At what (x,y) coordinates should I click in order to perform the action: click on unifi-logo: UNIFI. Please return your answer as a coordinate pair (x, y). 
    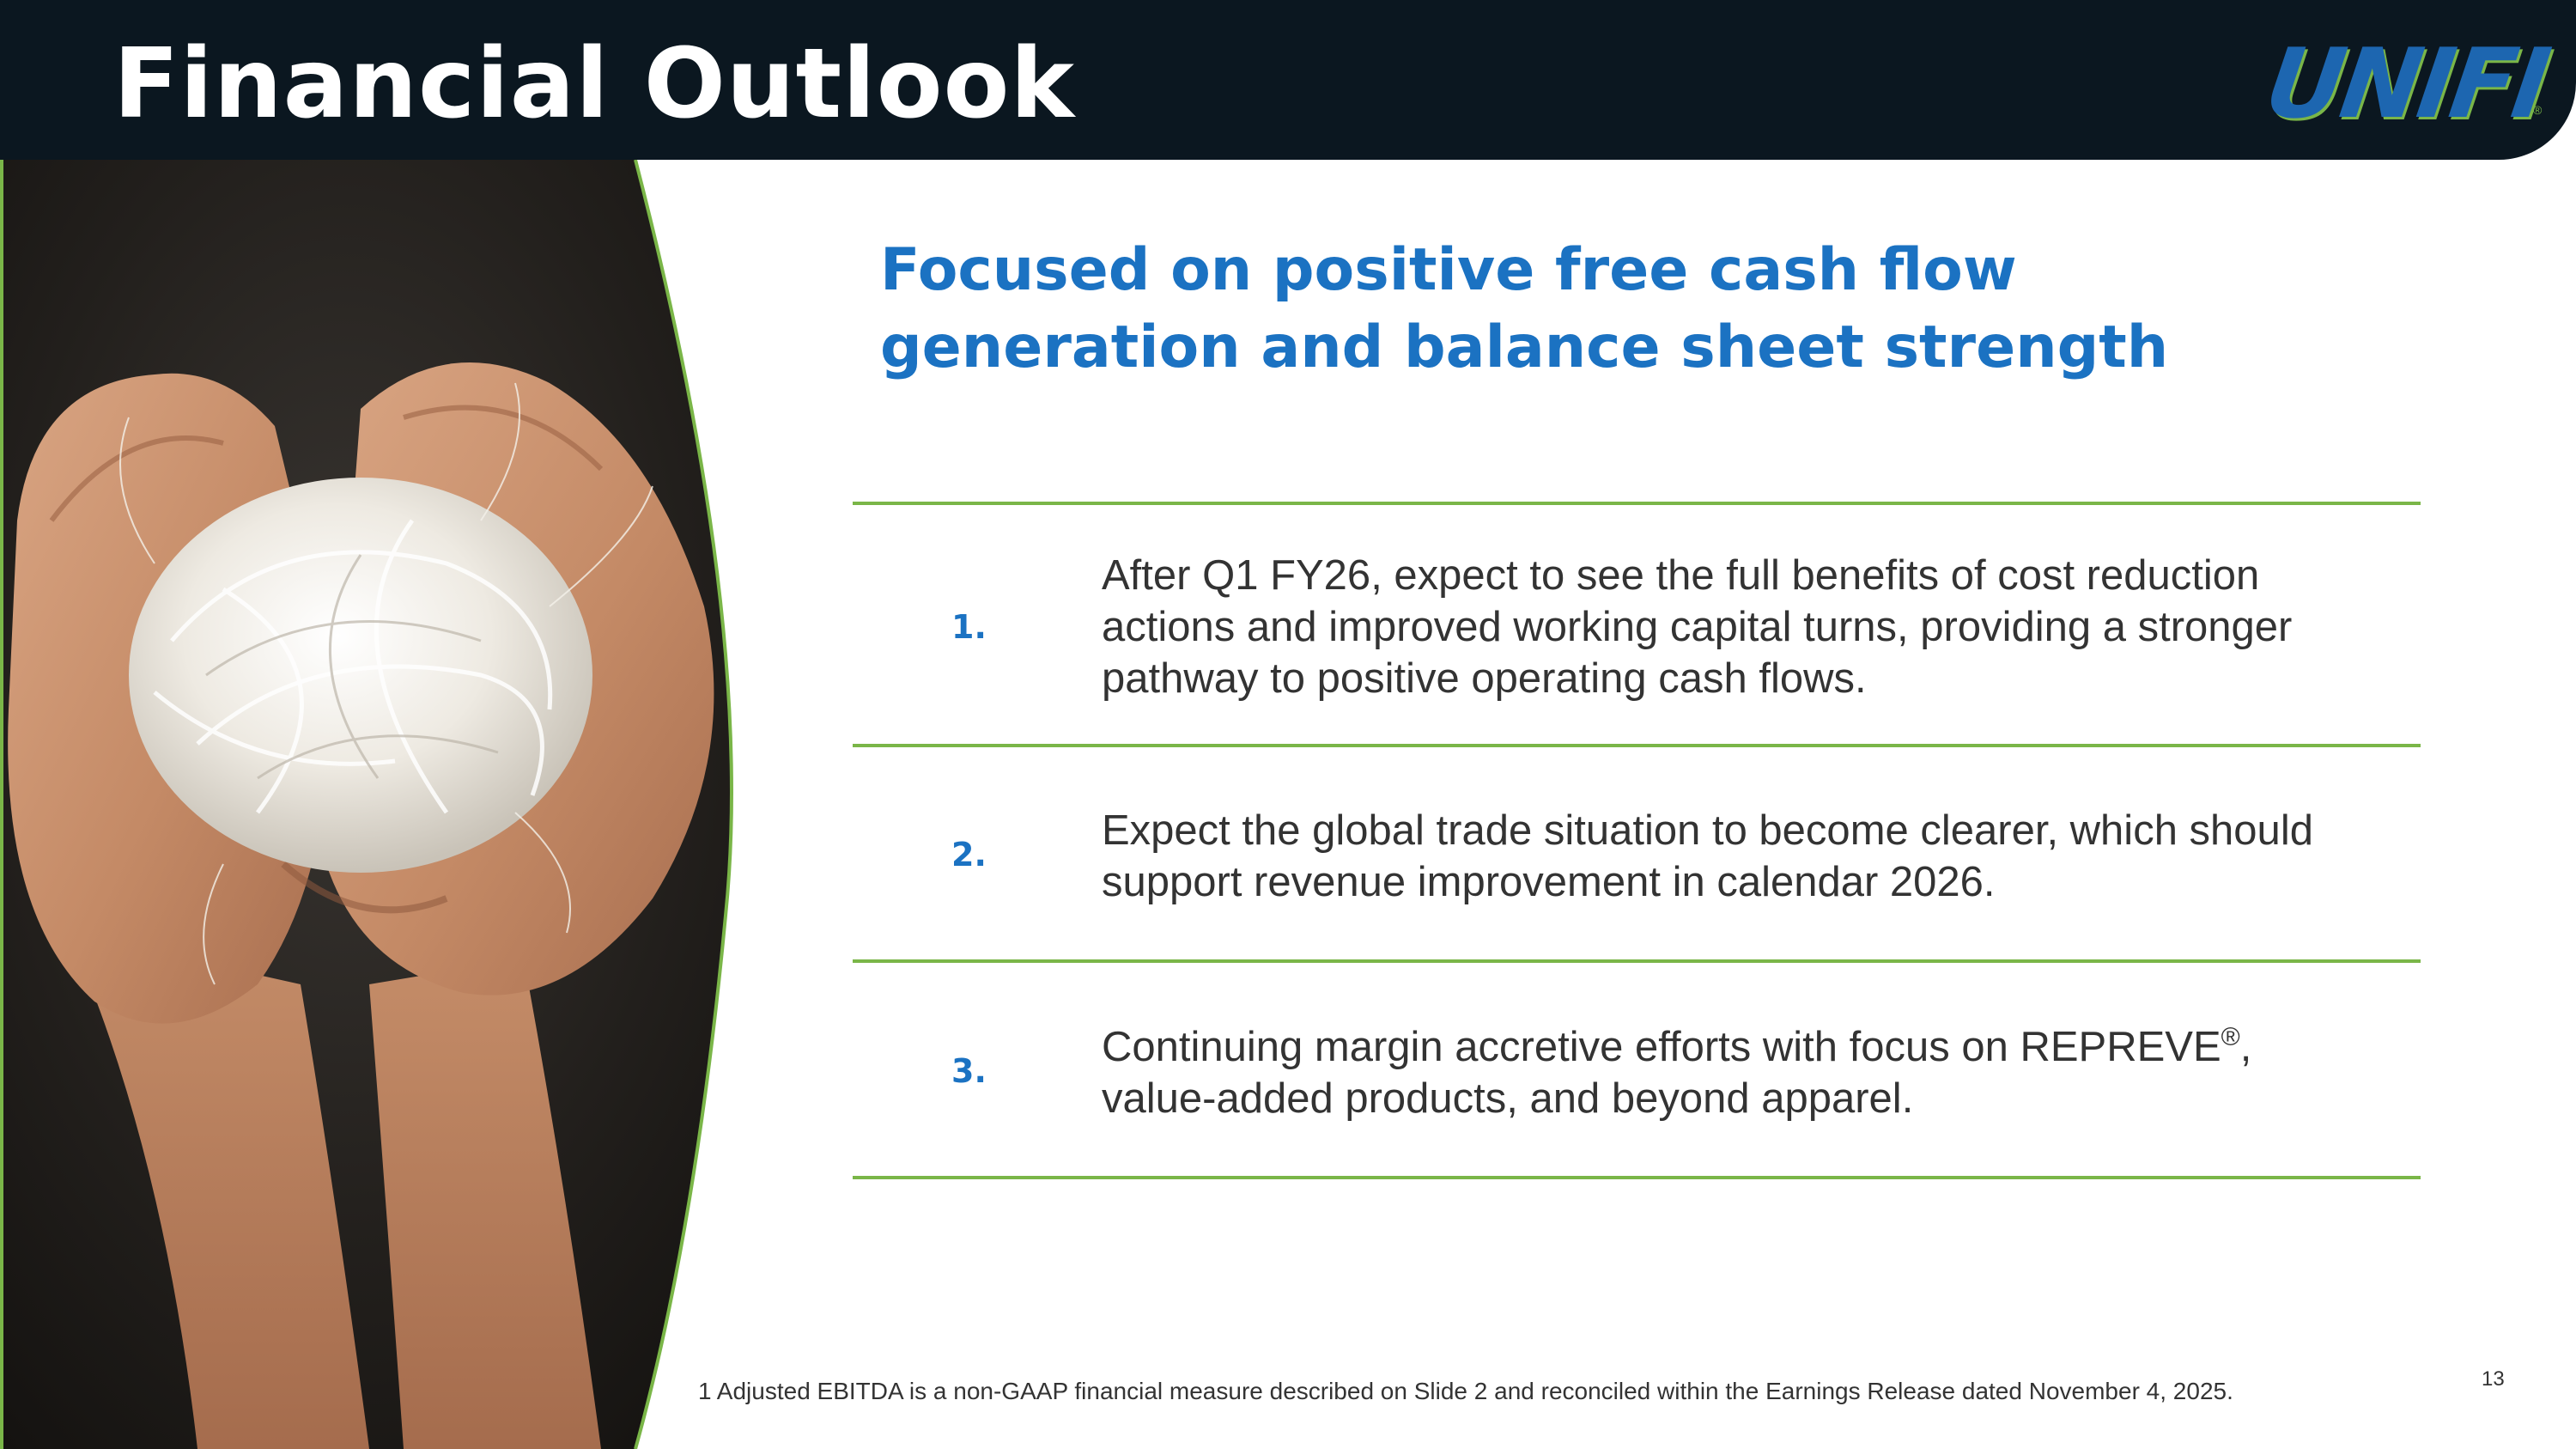
    Looking at the image, I should click on (2406, 84).